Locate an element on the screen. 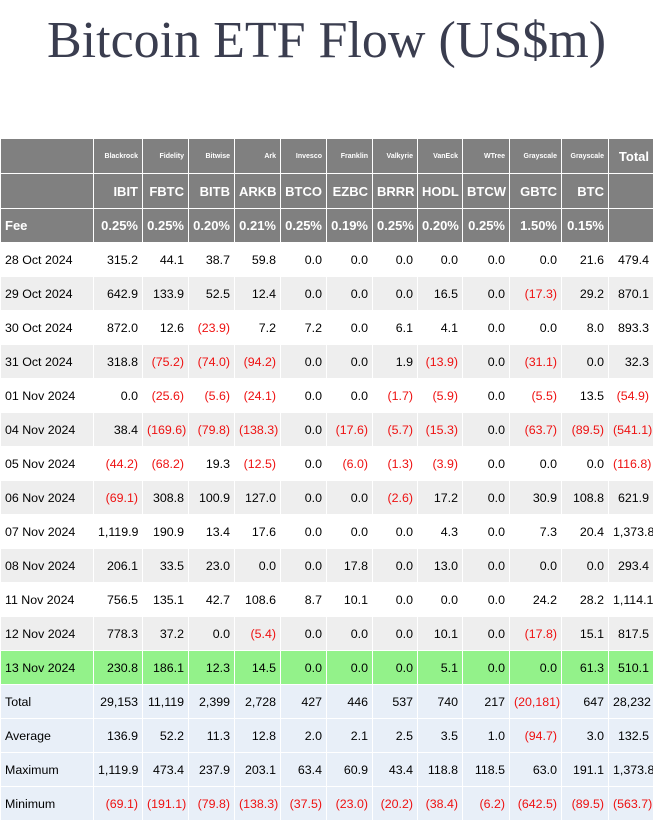 The image size is (653, 823). flow-cell: 6.1 is located at coordinates (395, 327).